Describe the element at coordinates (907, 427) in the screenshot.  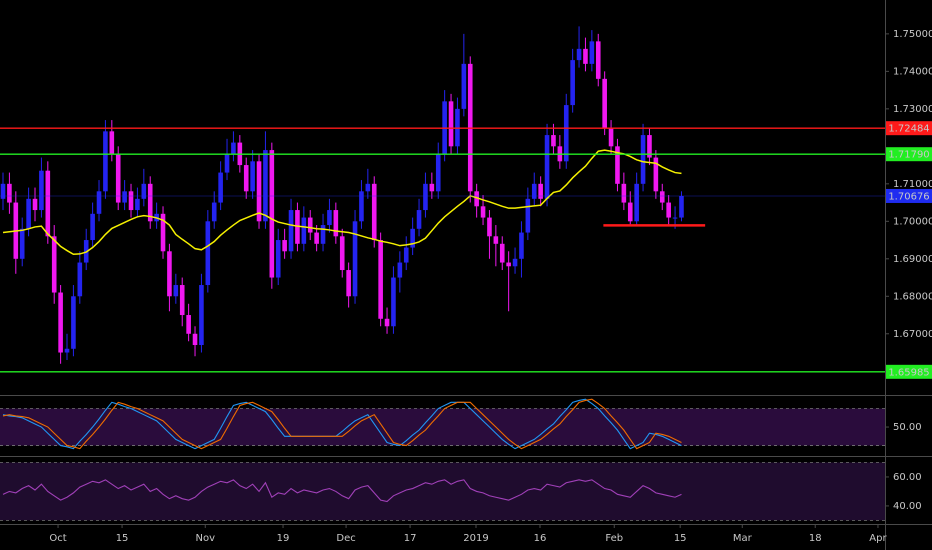
I see `y-tick-label: 50.00` at that location.